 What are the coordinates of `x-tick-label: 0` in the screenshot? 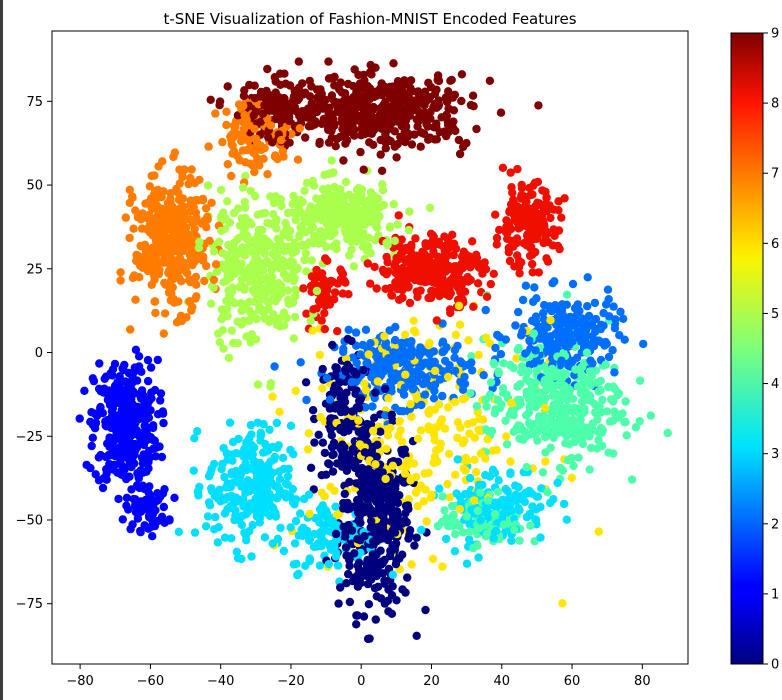 It's located at (361, 681).